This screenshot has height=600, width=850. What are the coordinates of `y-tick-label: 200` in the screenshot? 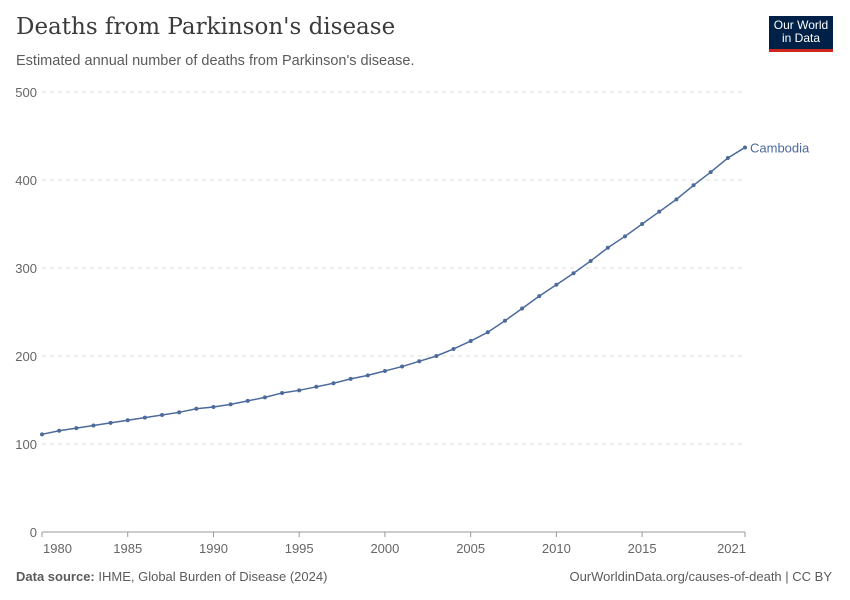 It's located at (26, 356).